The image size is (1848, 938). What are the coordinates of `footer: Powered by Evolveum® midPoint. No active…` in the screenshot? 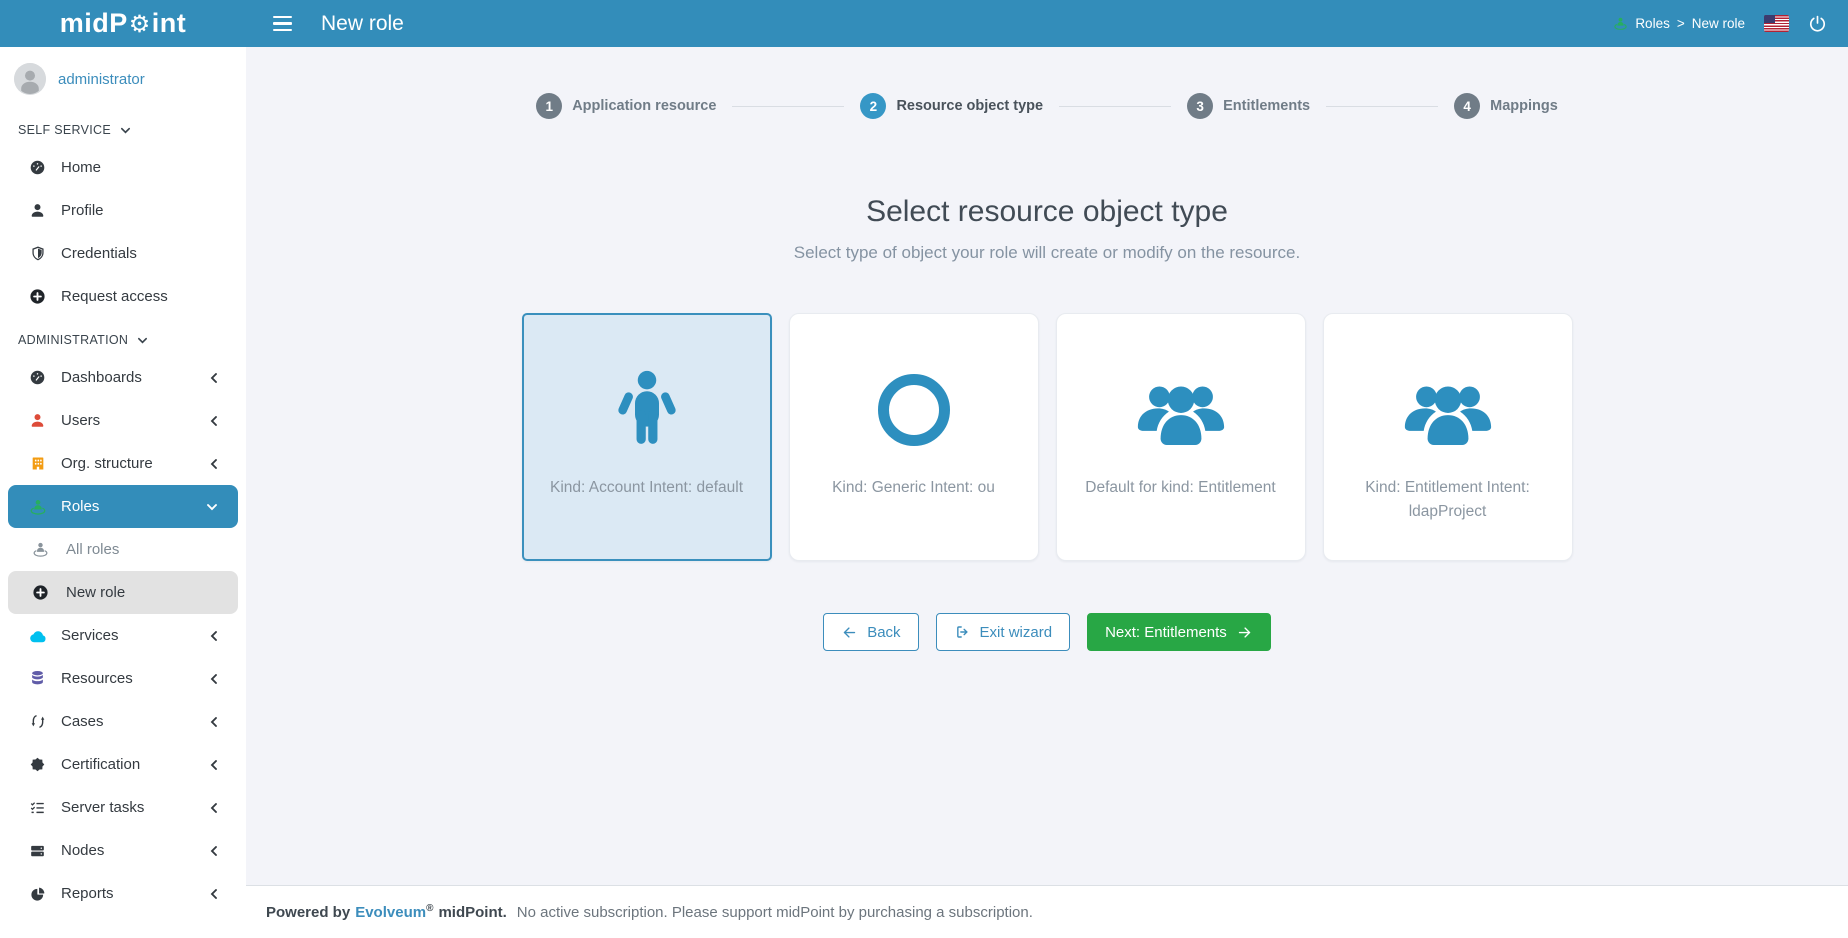 It's located at (1047, 911).